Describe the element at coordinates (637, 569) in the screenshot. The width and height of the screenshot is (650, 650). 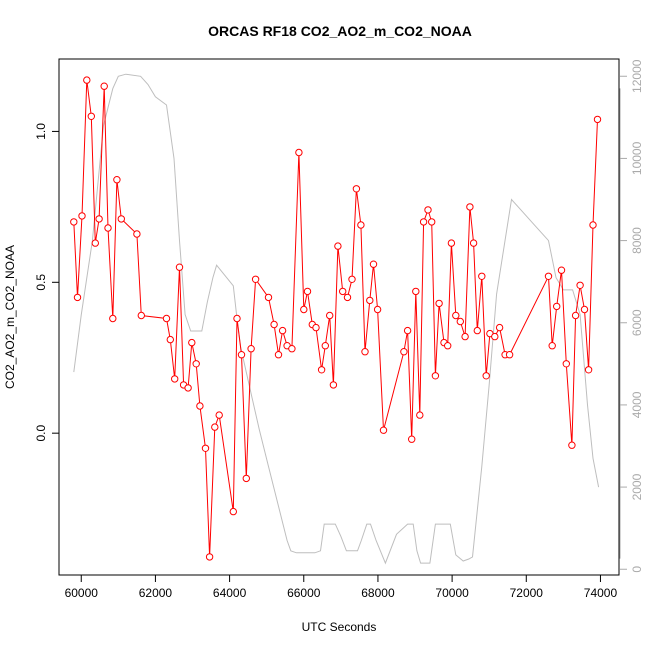
I see `y2-tick-label: 0` at that location.